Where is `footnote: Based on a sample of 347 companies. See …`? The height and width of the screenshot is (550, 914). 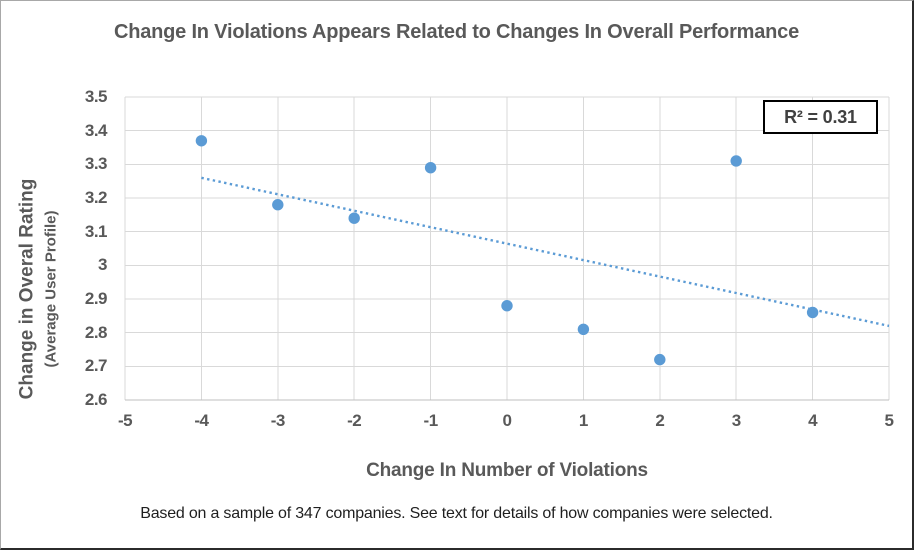 footnote: Based on a sample of 347 companies. See … is located at coordinates (456, 513).